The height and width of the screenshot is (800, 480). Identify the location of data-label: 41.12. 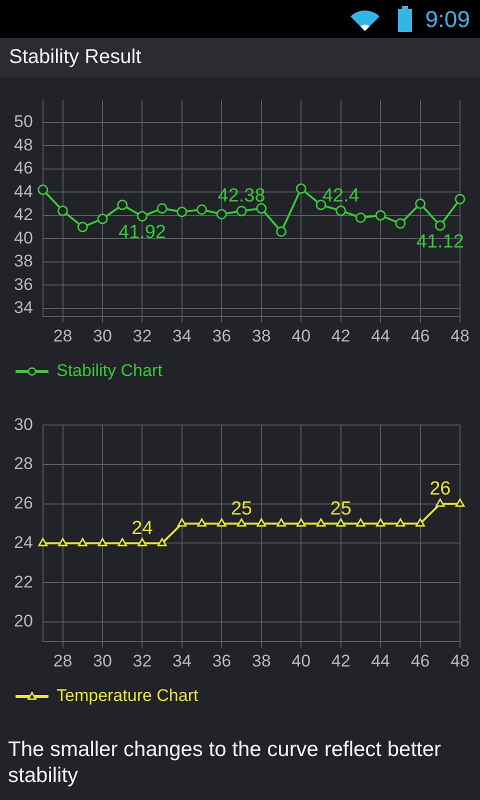
(440, 241).